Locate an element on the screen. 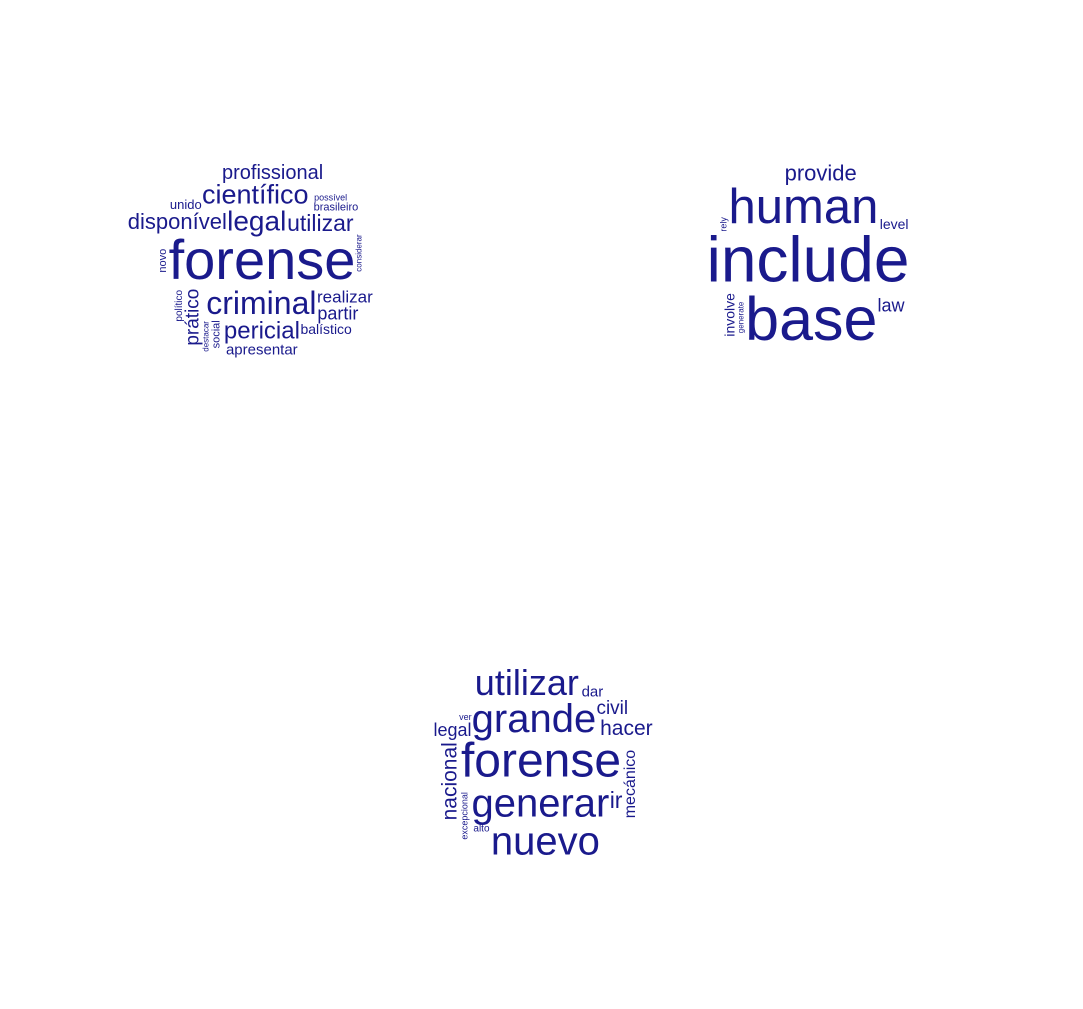 The width and height of the screenshot is (1083, 1009). cloud-word: provide is located at coordinates (821, 173).